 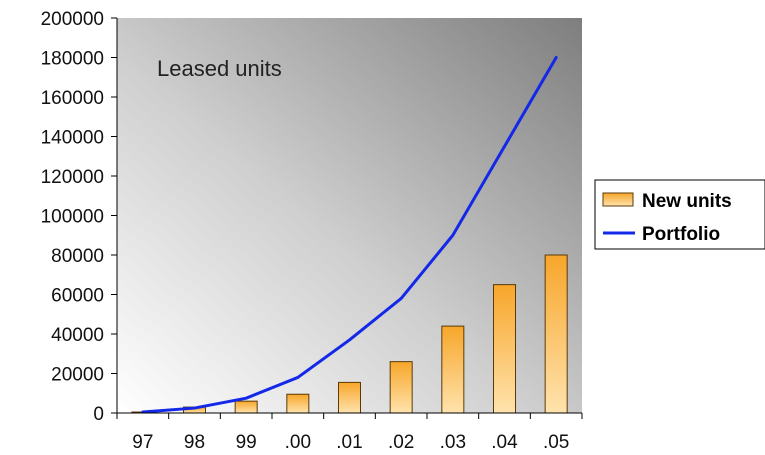 I want to click on x-tick-label: .01, so click(x=349, y=442).